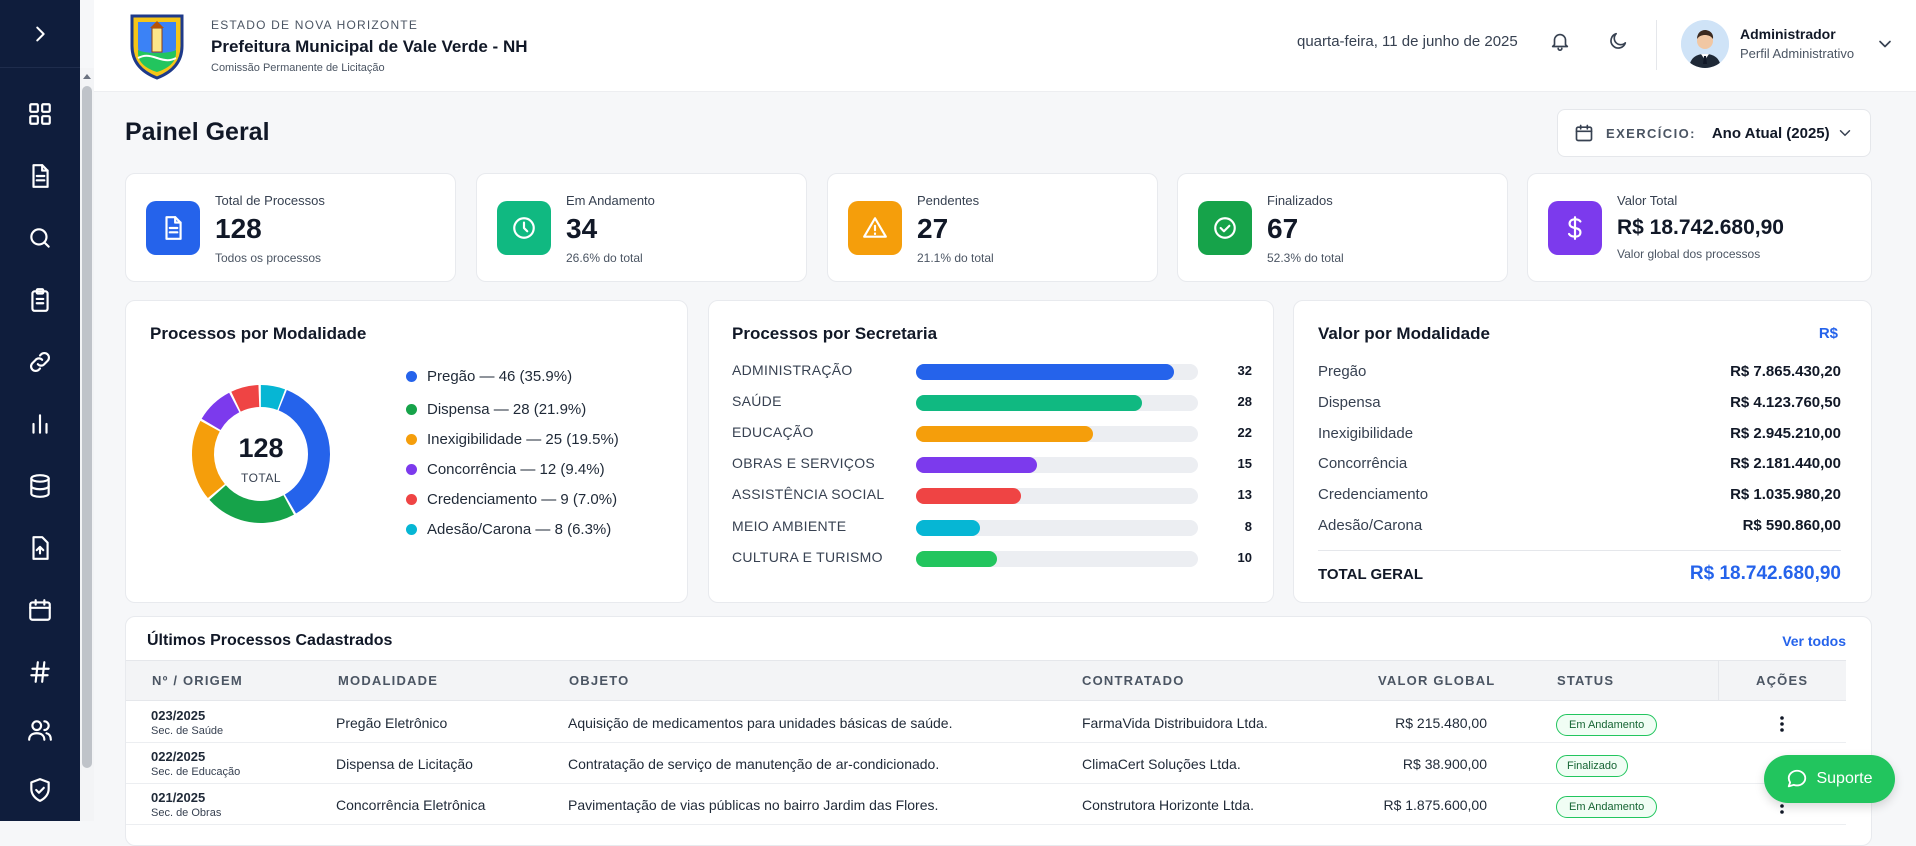  I want to click on sidebar-toggle-button, so click(40, 34).